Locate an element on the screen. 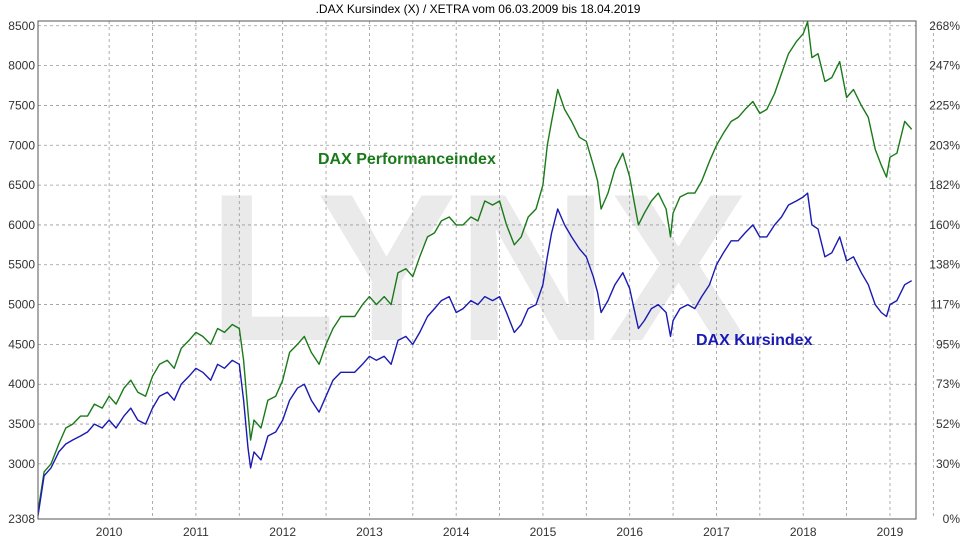  y-left-tick-label: 3000 is located at coordinates (21, 464).